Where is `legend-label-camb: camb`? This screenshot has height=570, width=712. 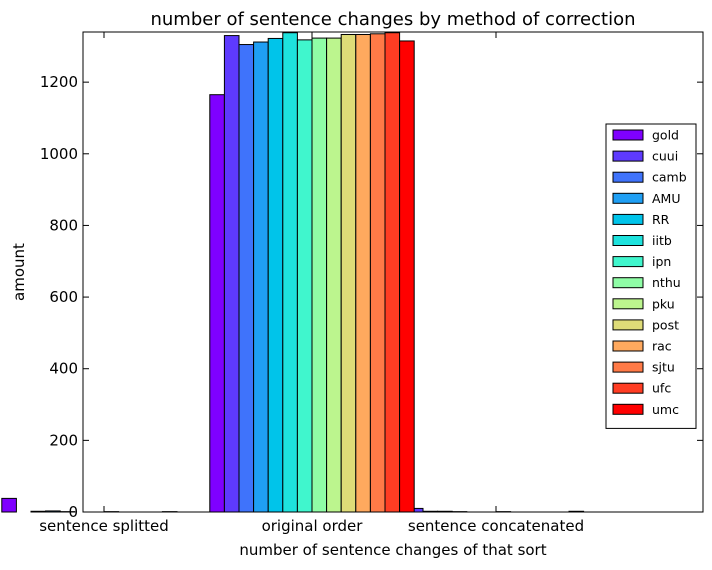 legend-label-camb: camb is located at coordinates (669, 177).